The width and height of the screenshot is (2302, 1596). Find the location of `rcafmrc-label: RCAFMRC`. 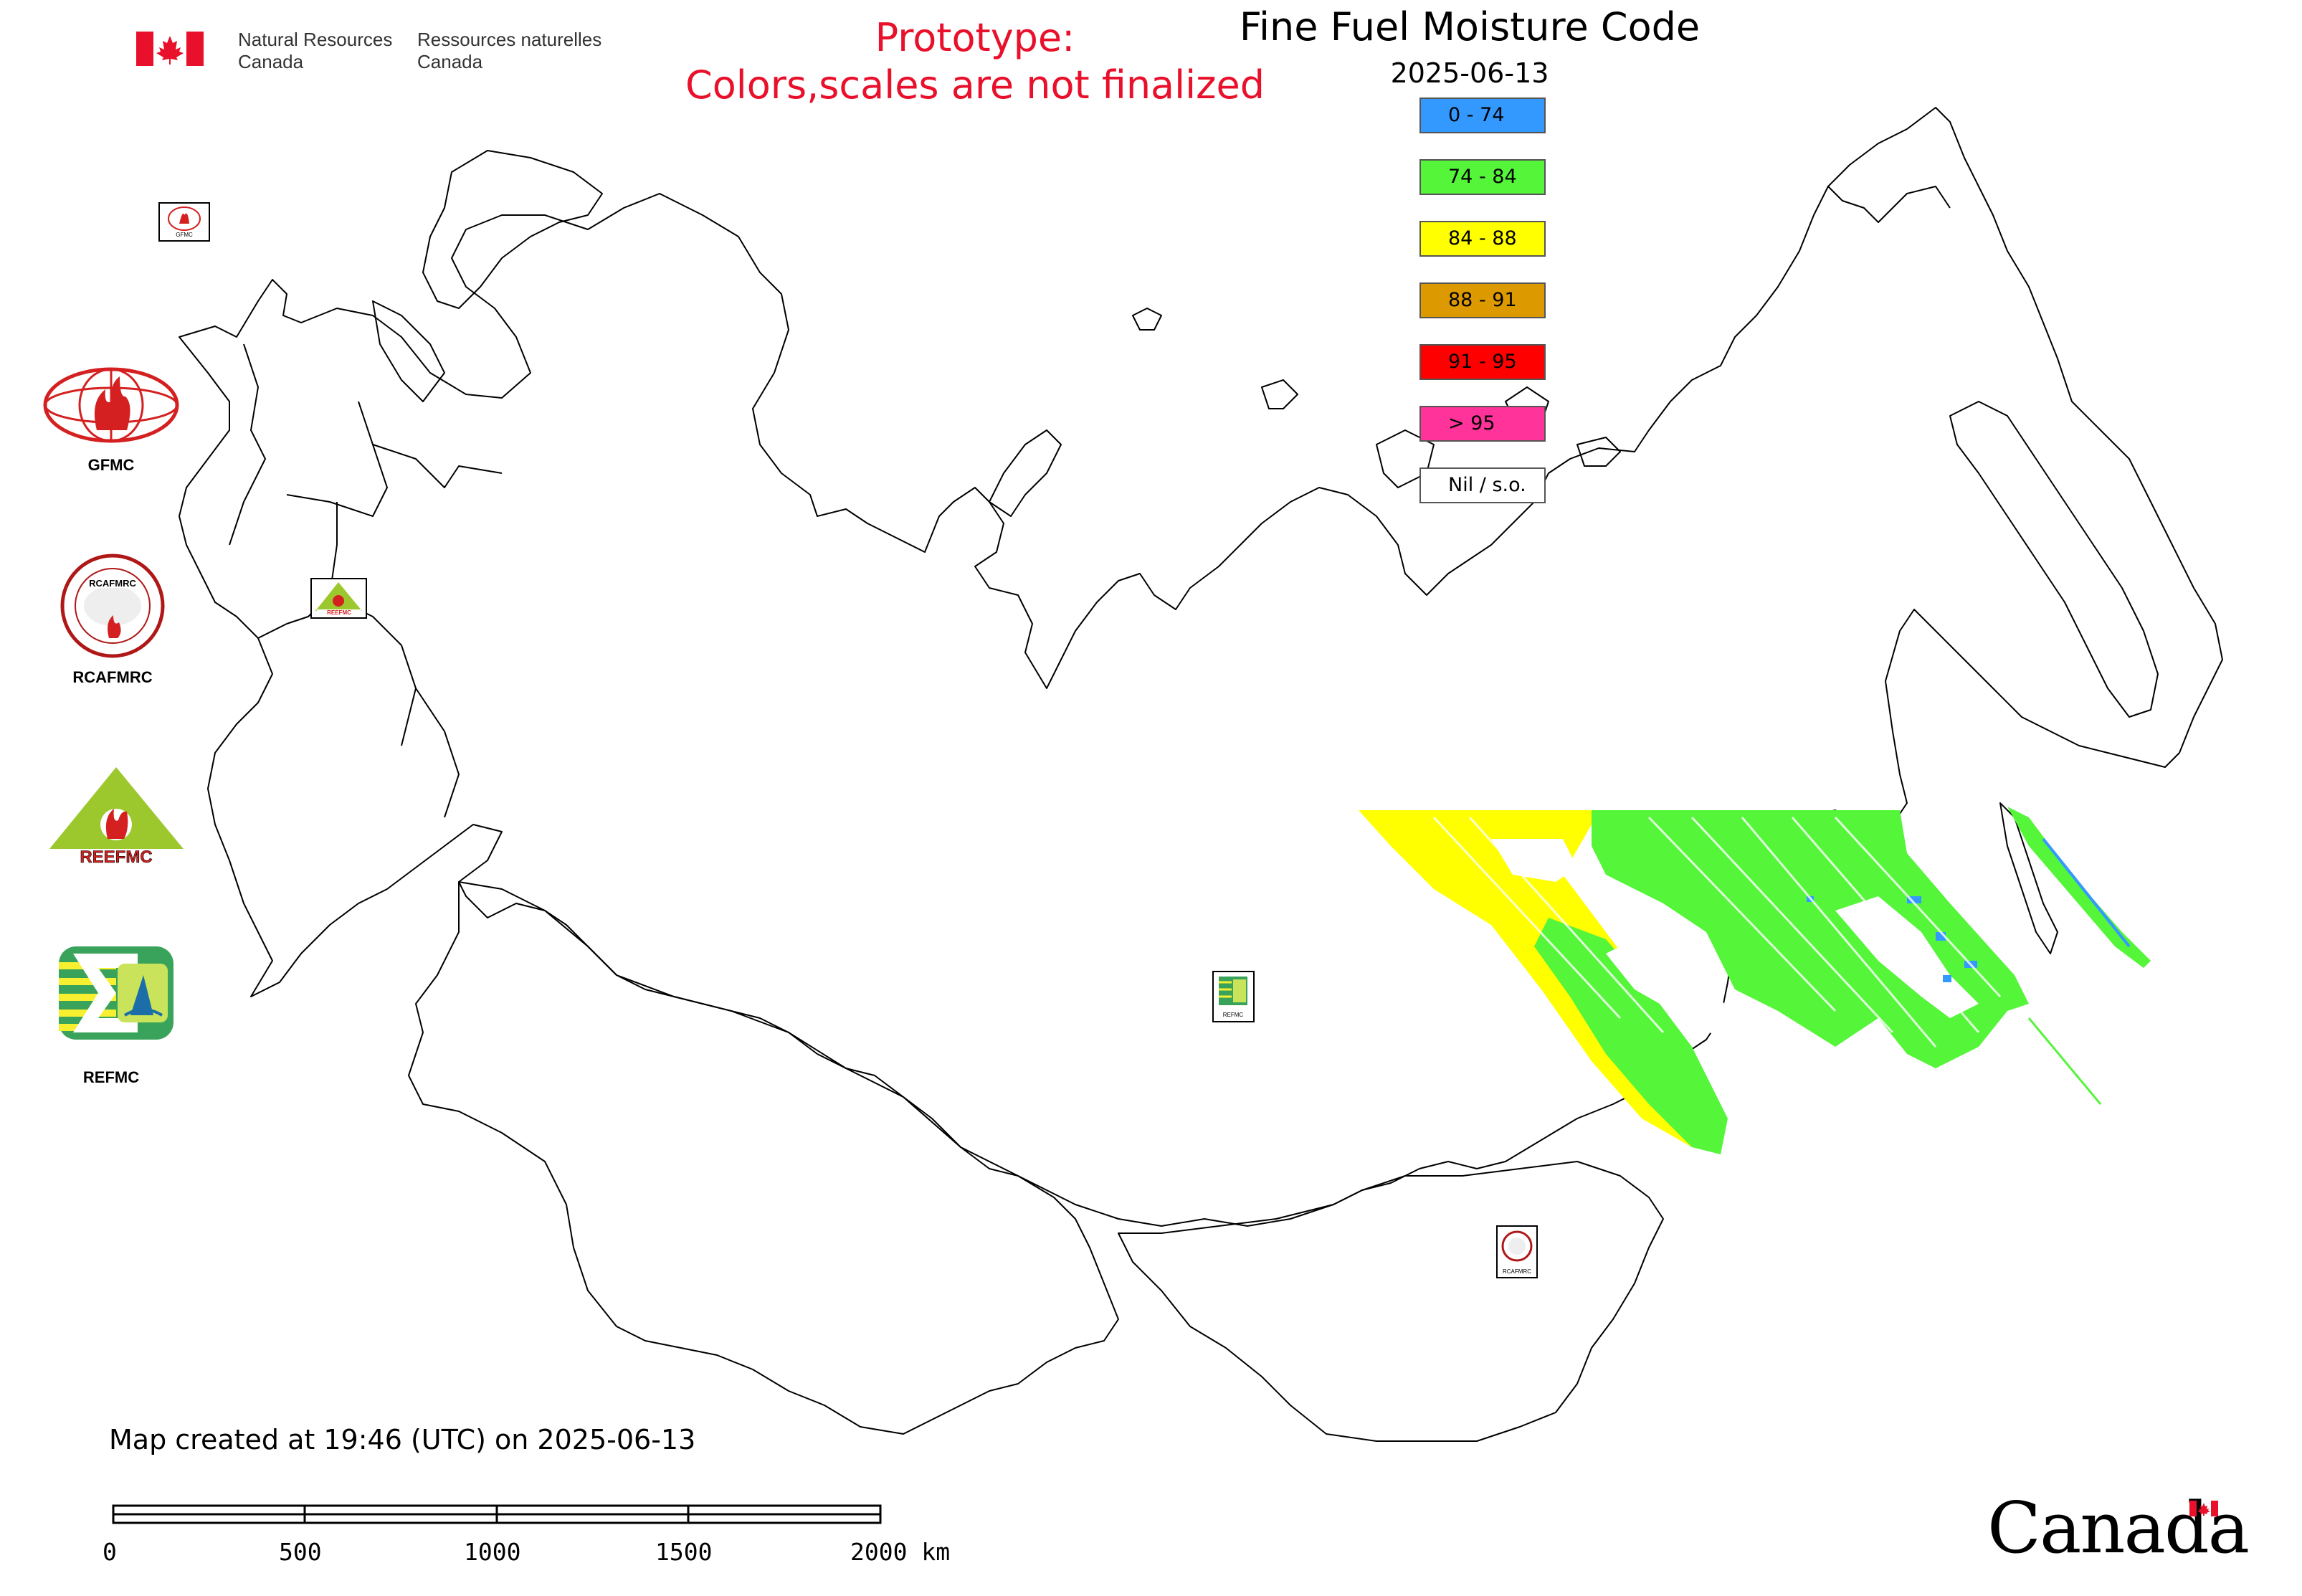

rcafmrc-label: RCAFMRC is located at coordinates (113, 677).